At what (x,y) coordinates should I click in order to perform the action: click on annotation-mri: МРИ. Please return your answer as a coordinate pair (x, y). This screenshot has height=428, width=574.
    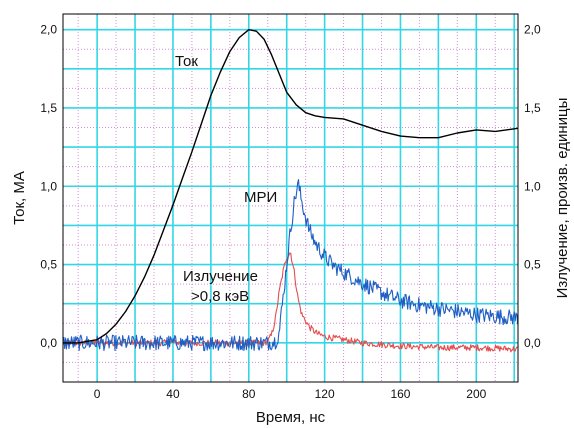
    Looking at the image, I should click on (260, 197).